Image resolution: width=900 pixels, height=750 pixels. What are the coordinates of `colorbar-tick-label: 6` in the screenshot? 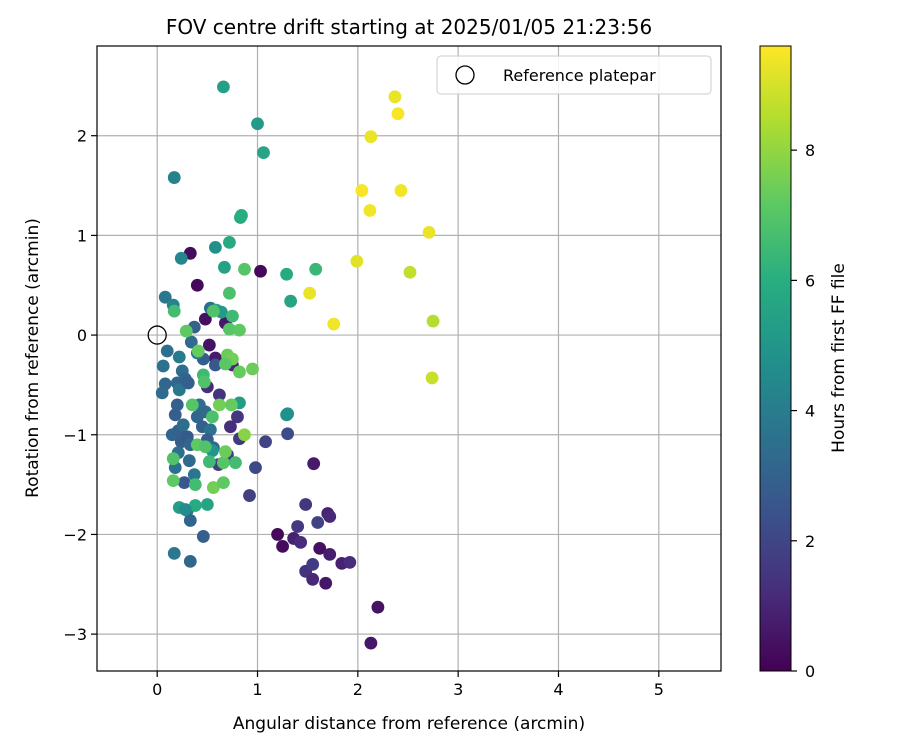 It's located at (810, 280).